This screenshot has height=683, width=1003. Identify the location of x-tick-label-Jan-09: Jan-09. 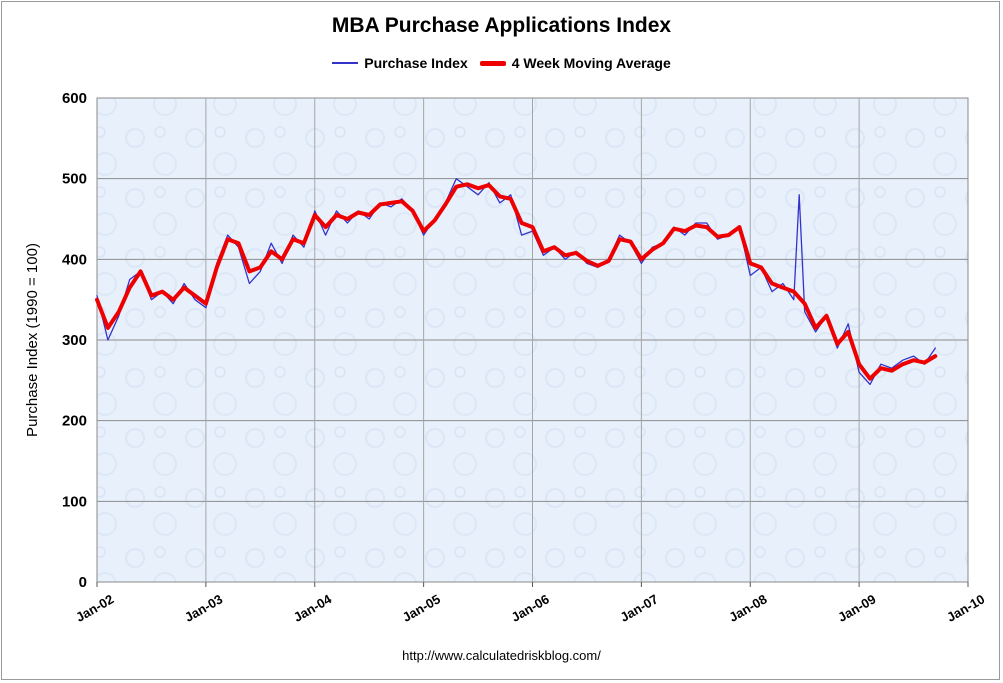
(856, 608).